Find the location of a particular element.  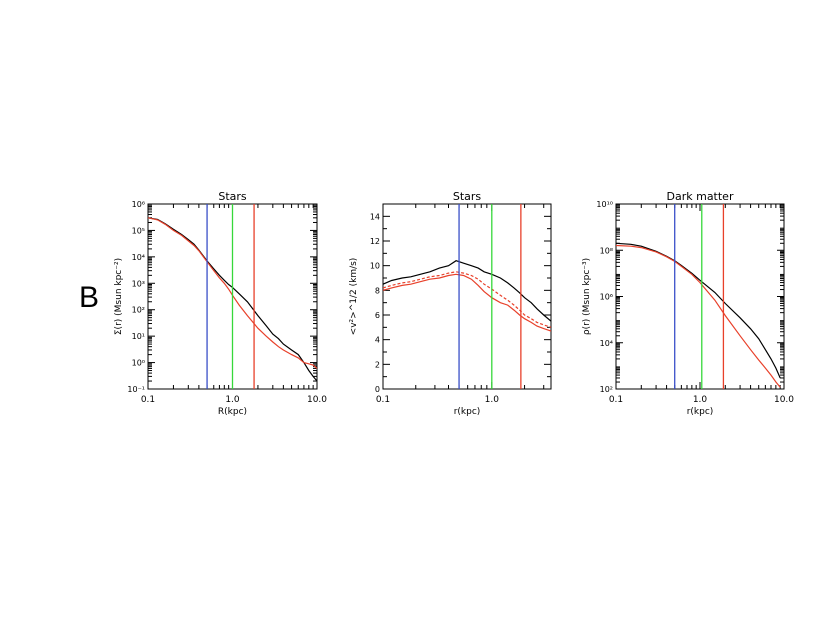

y-tick-label: 10¹⁰ is located at coordinates (604, 204).